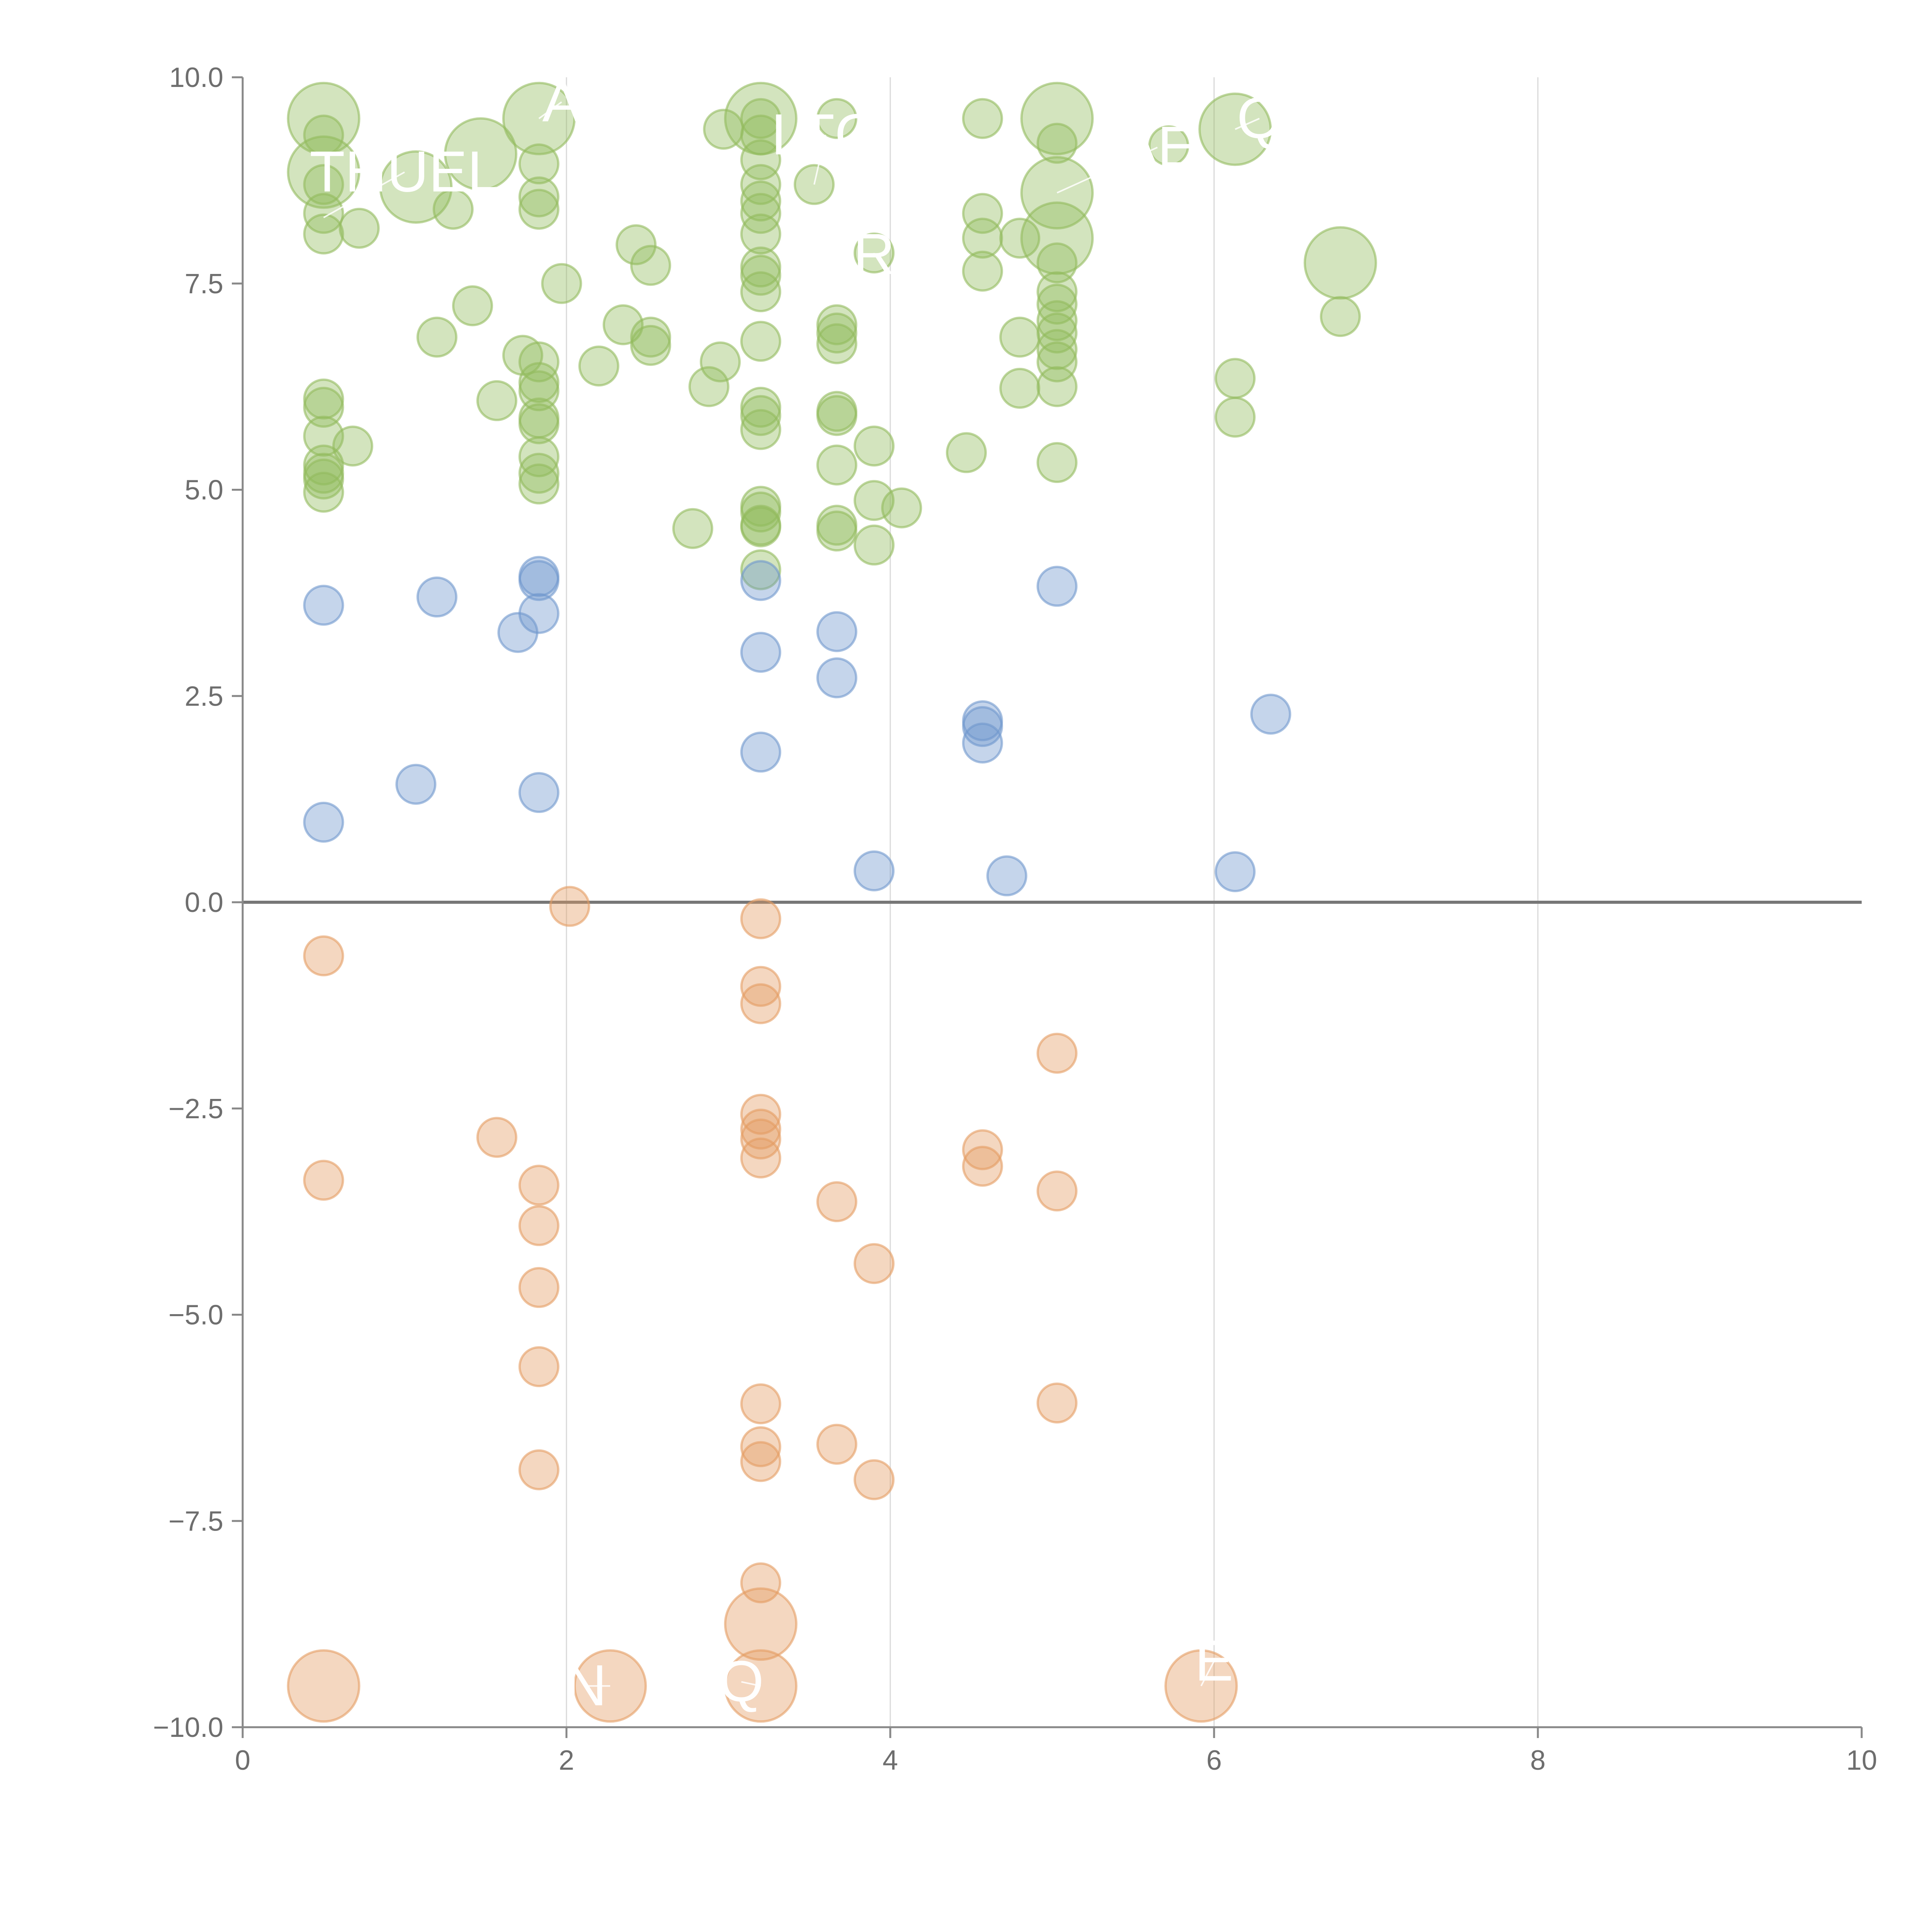  What do you see at coordinates (1862, 1760) in the screenshot?
I see `x-tick-label: 10` at bounding box center [1862, 1760].